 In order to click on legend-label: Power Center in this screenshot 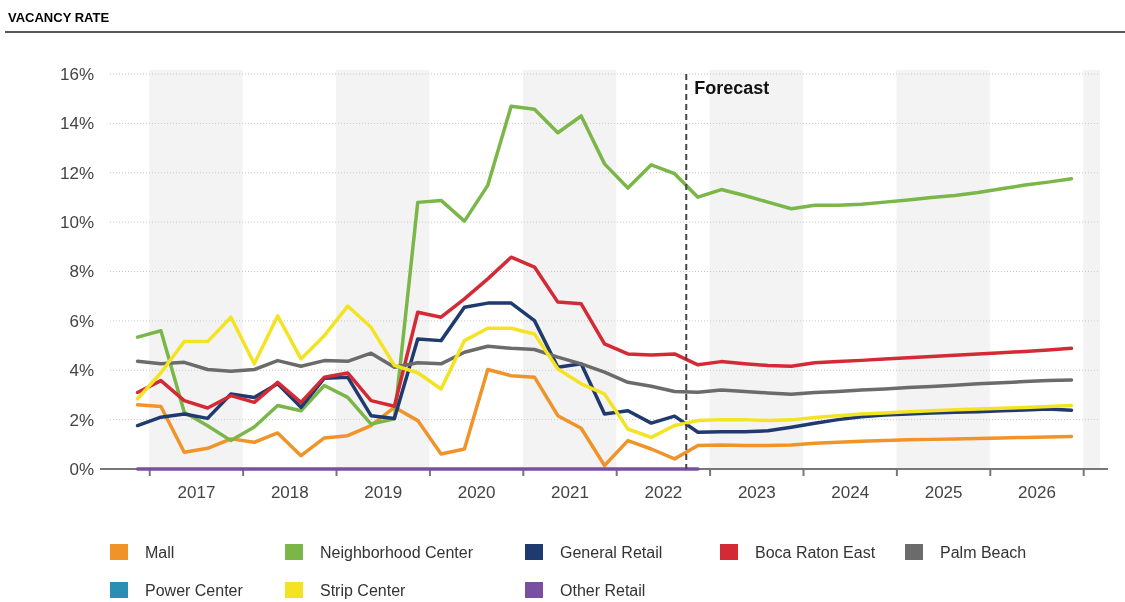, I will do `click(194, 590)`.